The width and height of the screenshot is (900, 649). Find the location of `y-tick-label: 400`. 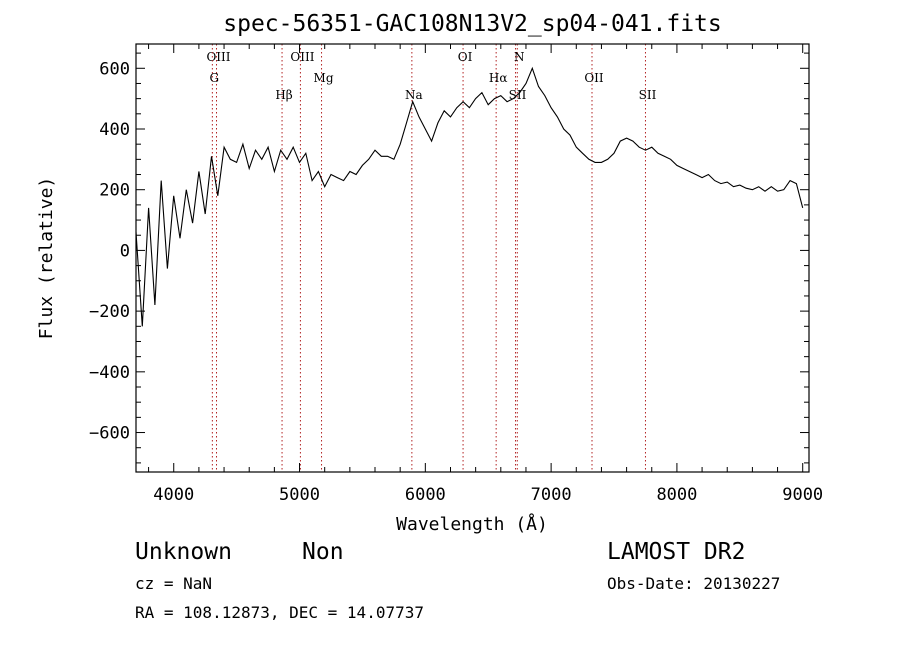

y-tick-label: 400 is located at coordinates (114, 130).